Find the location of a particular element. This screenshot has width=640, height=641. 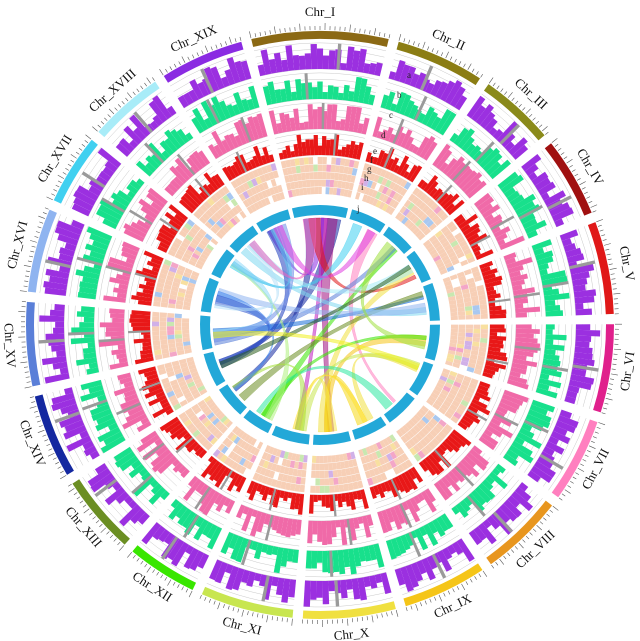

inner-chromosome-segment is located at coordinates (320, 211).